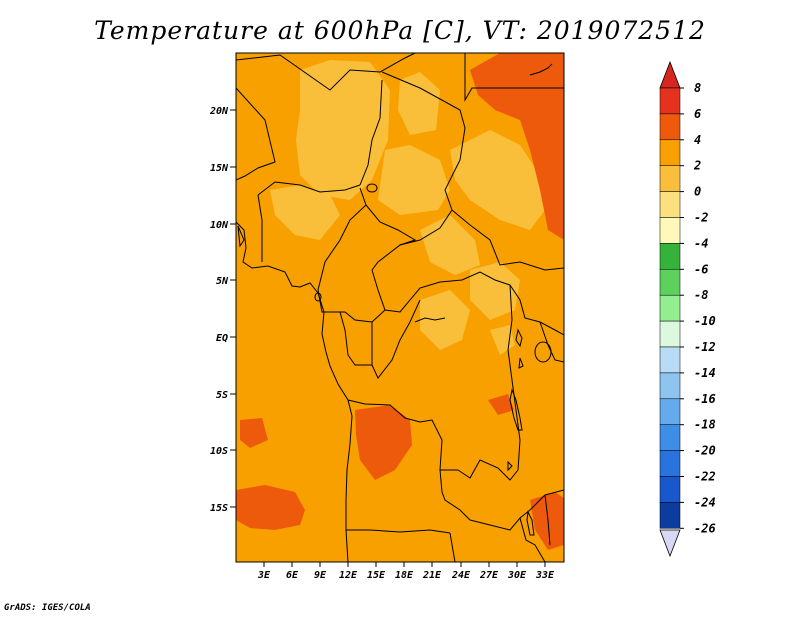 The image size is (800, 618). Describe the element at coordinates (704, 308) in the screenshot. I see `colorbar-labels: 8 6 4 2 0 -2 -4 -6 -8 -10 -12 -14 -16 -18 -20 -22 -24 -26` at that location.